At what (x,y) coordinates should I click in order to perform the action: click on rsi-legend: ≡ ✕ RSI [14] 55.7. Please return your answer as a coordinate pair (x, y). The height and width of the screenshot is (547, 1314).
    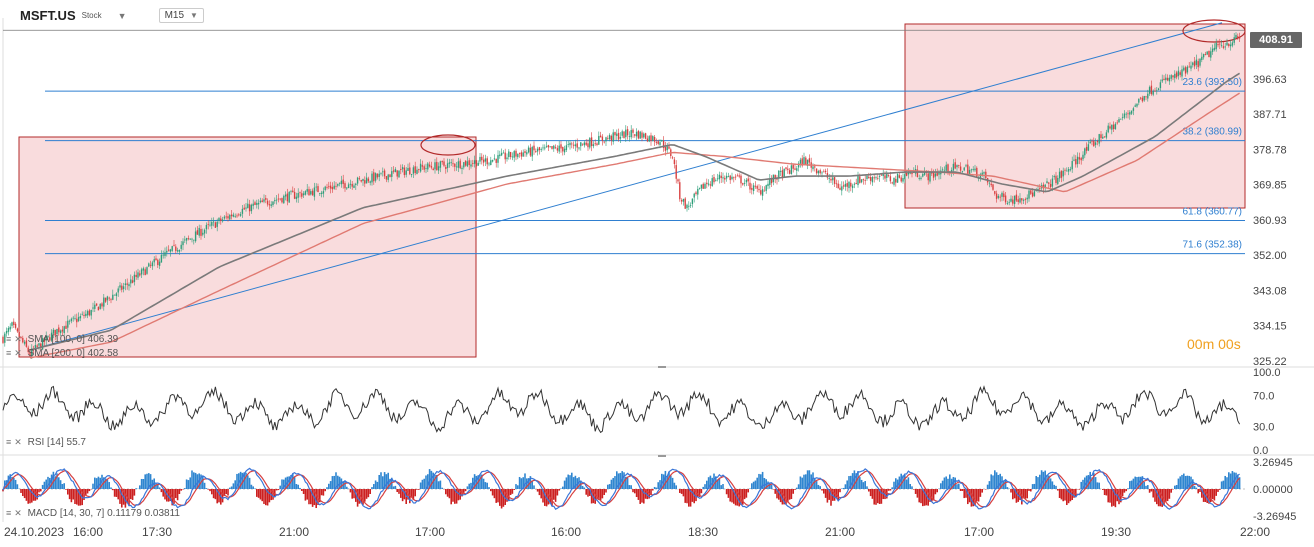
    Looking at the image, I should click on (46, 442).